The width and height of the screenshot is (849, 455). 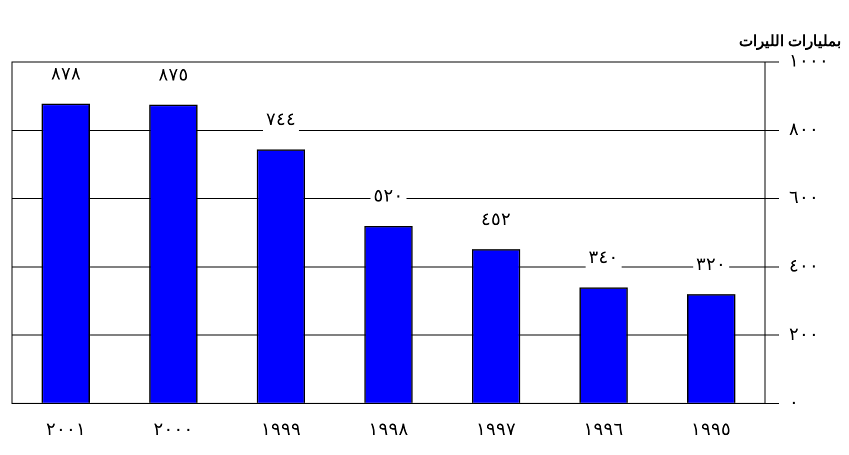 What do you see at coordinates (389, 196) in the screenshot?
I see `data-label: ٥٢٠` at bounding box center [389, 196].